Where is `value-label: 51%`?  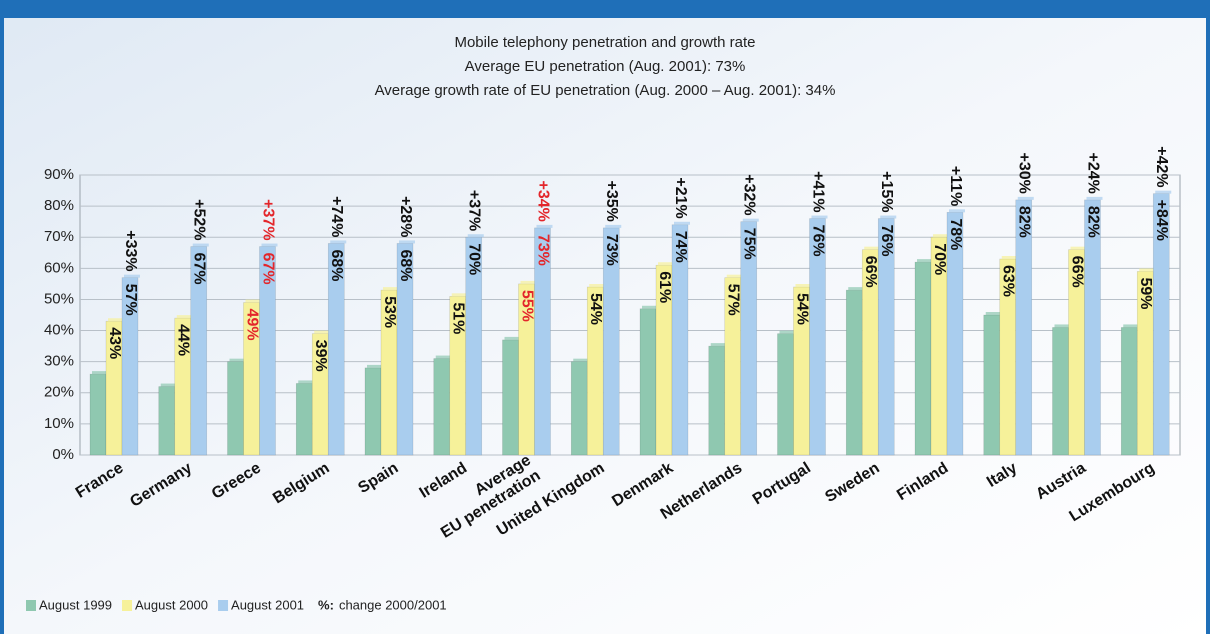
value-label: 51% is located at coordinates (458, 318).